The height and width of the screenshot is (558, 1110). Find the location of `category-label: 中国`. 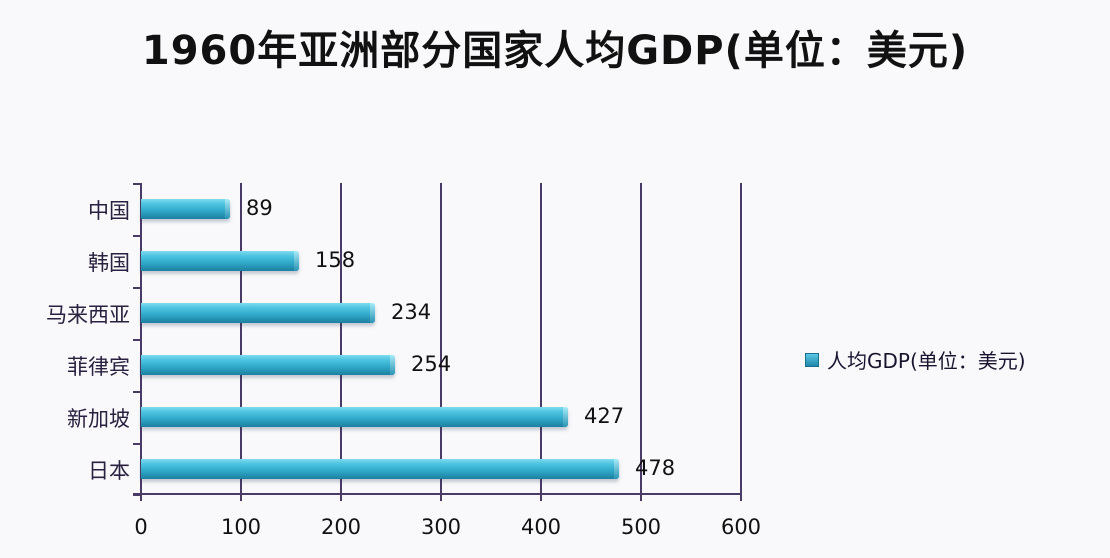

category-label: 中国 is located at coordinates (109, 211).